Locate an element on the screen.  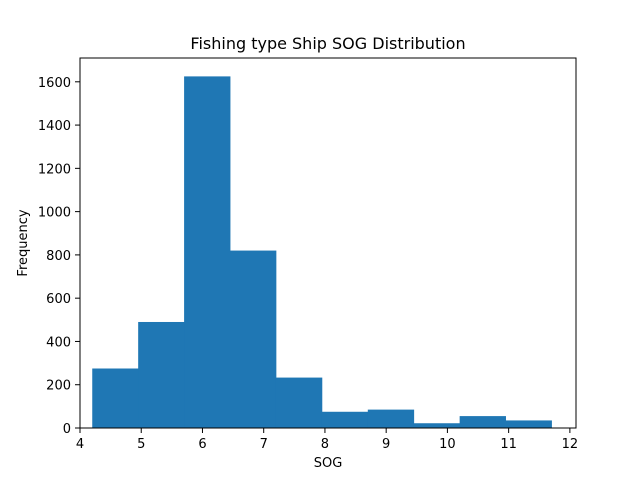
x-axis-ticks: 4 5 6 7 8 9 10 11 12 is located at coordinates (327, 440).